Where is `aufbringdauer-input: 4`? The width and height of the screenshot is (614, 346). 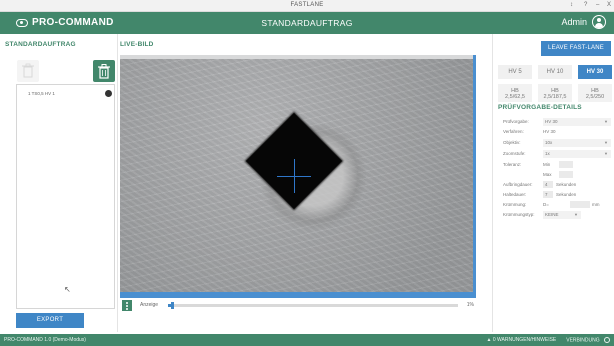 aufbringdauer-input: 4 is located at coordinates (548, 184).